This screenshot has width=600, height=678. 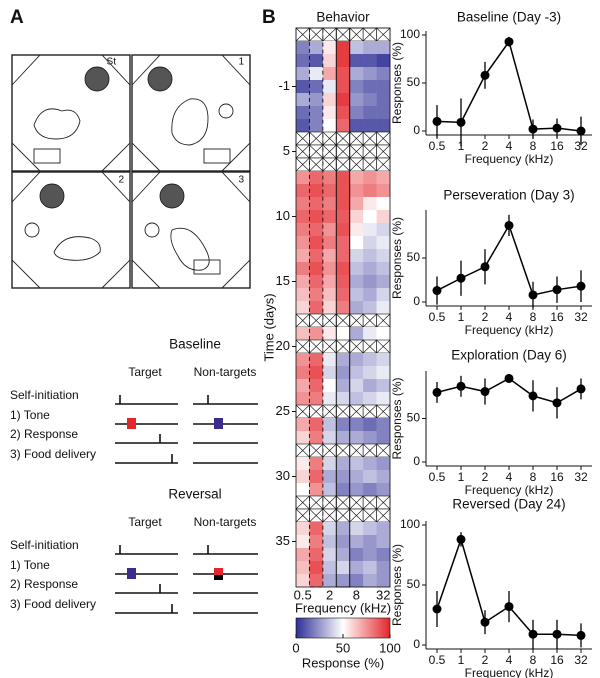 I want to click on schedule-title: Baseline, so click(x=195, y=344).